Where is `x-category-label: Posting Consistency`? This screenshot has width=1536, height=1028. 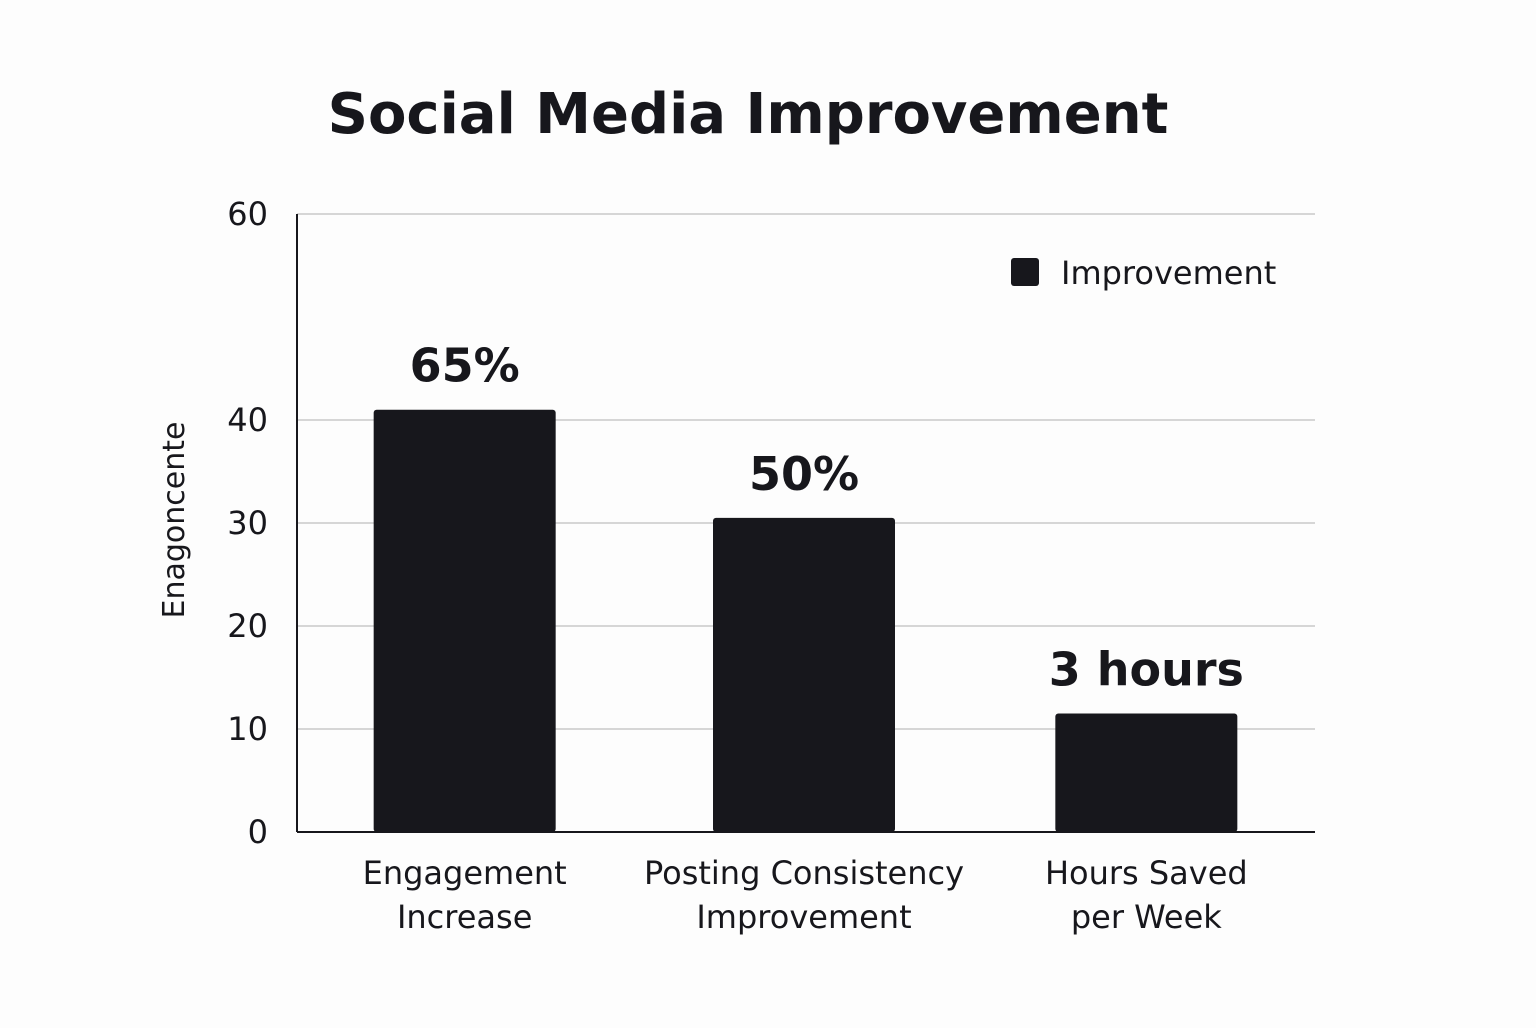 x-category-label: Posting Consistency is located at coordinates (804, 873).